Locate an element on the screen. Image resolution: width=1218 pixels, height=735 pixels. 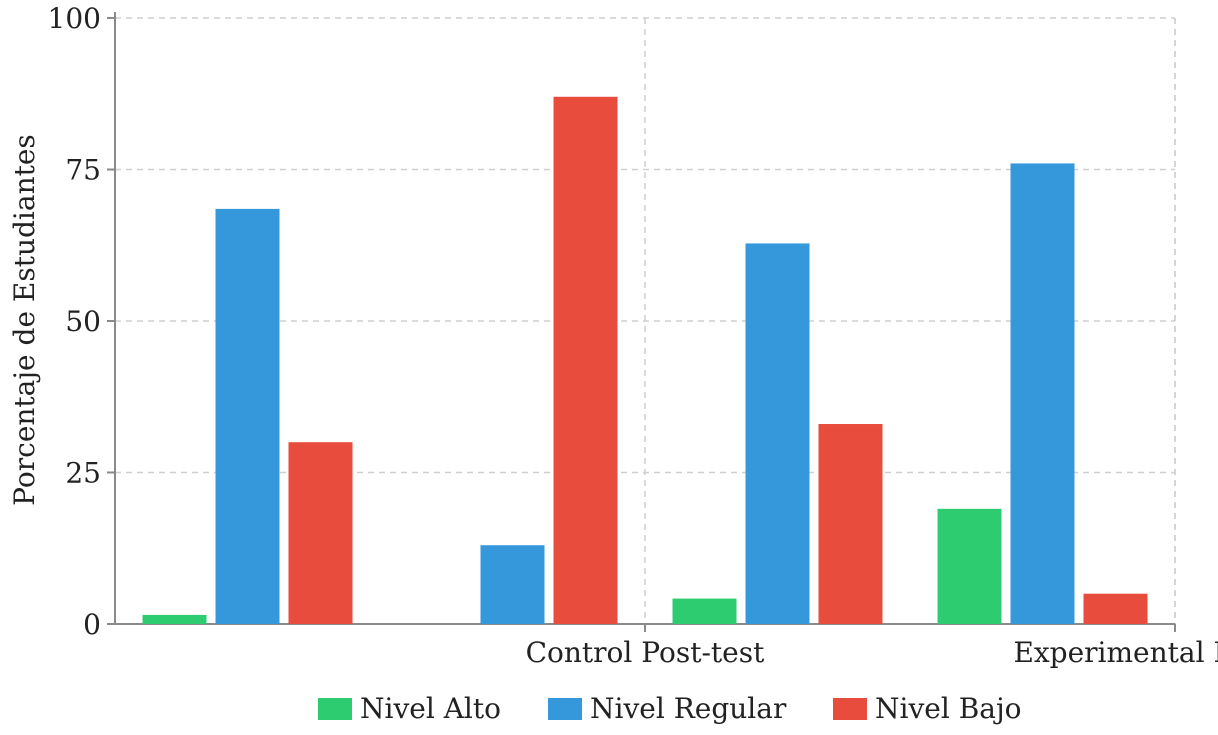
y-axis-title: Porcentaje de Estudiantes is located at coordinates (24, 320).